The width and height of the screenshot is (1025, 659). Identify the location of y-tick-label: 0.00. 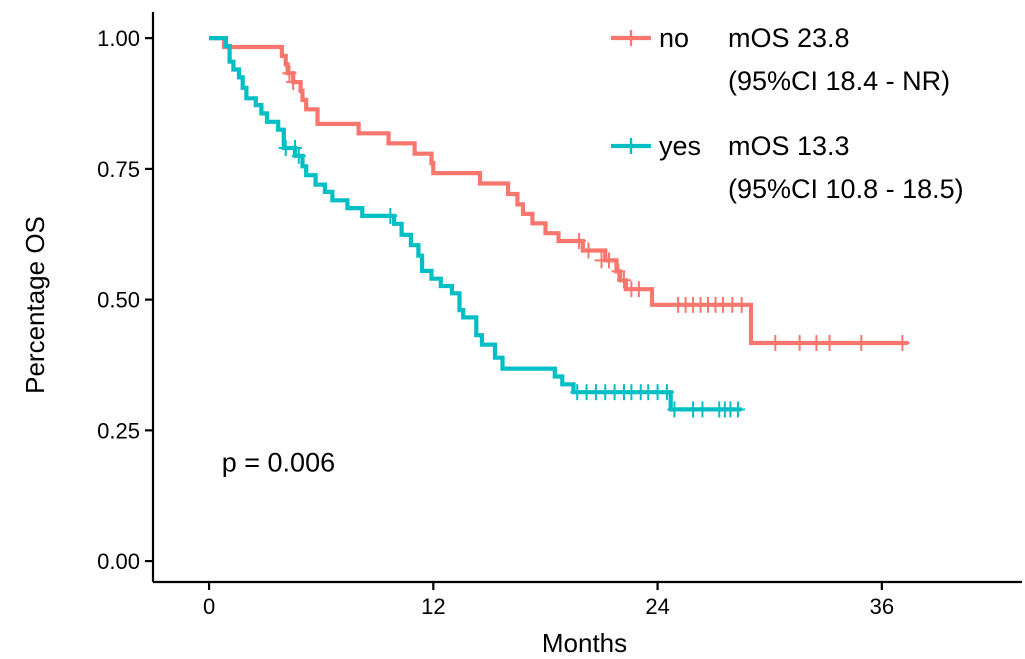
(118, 561).